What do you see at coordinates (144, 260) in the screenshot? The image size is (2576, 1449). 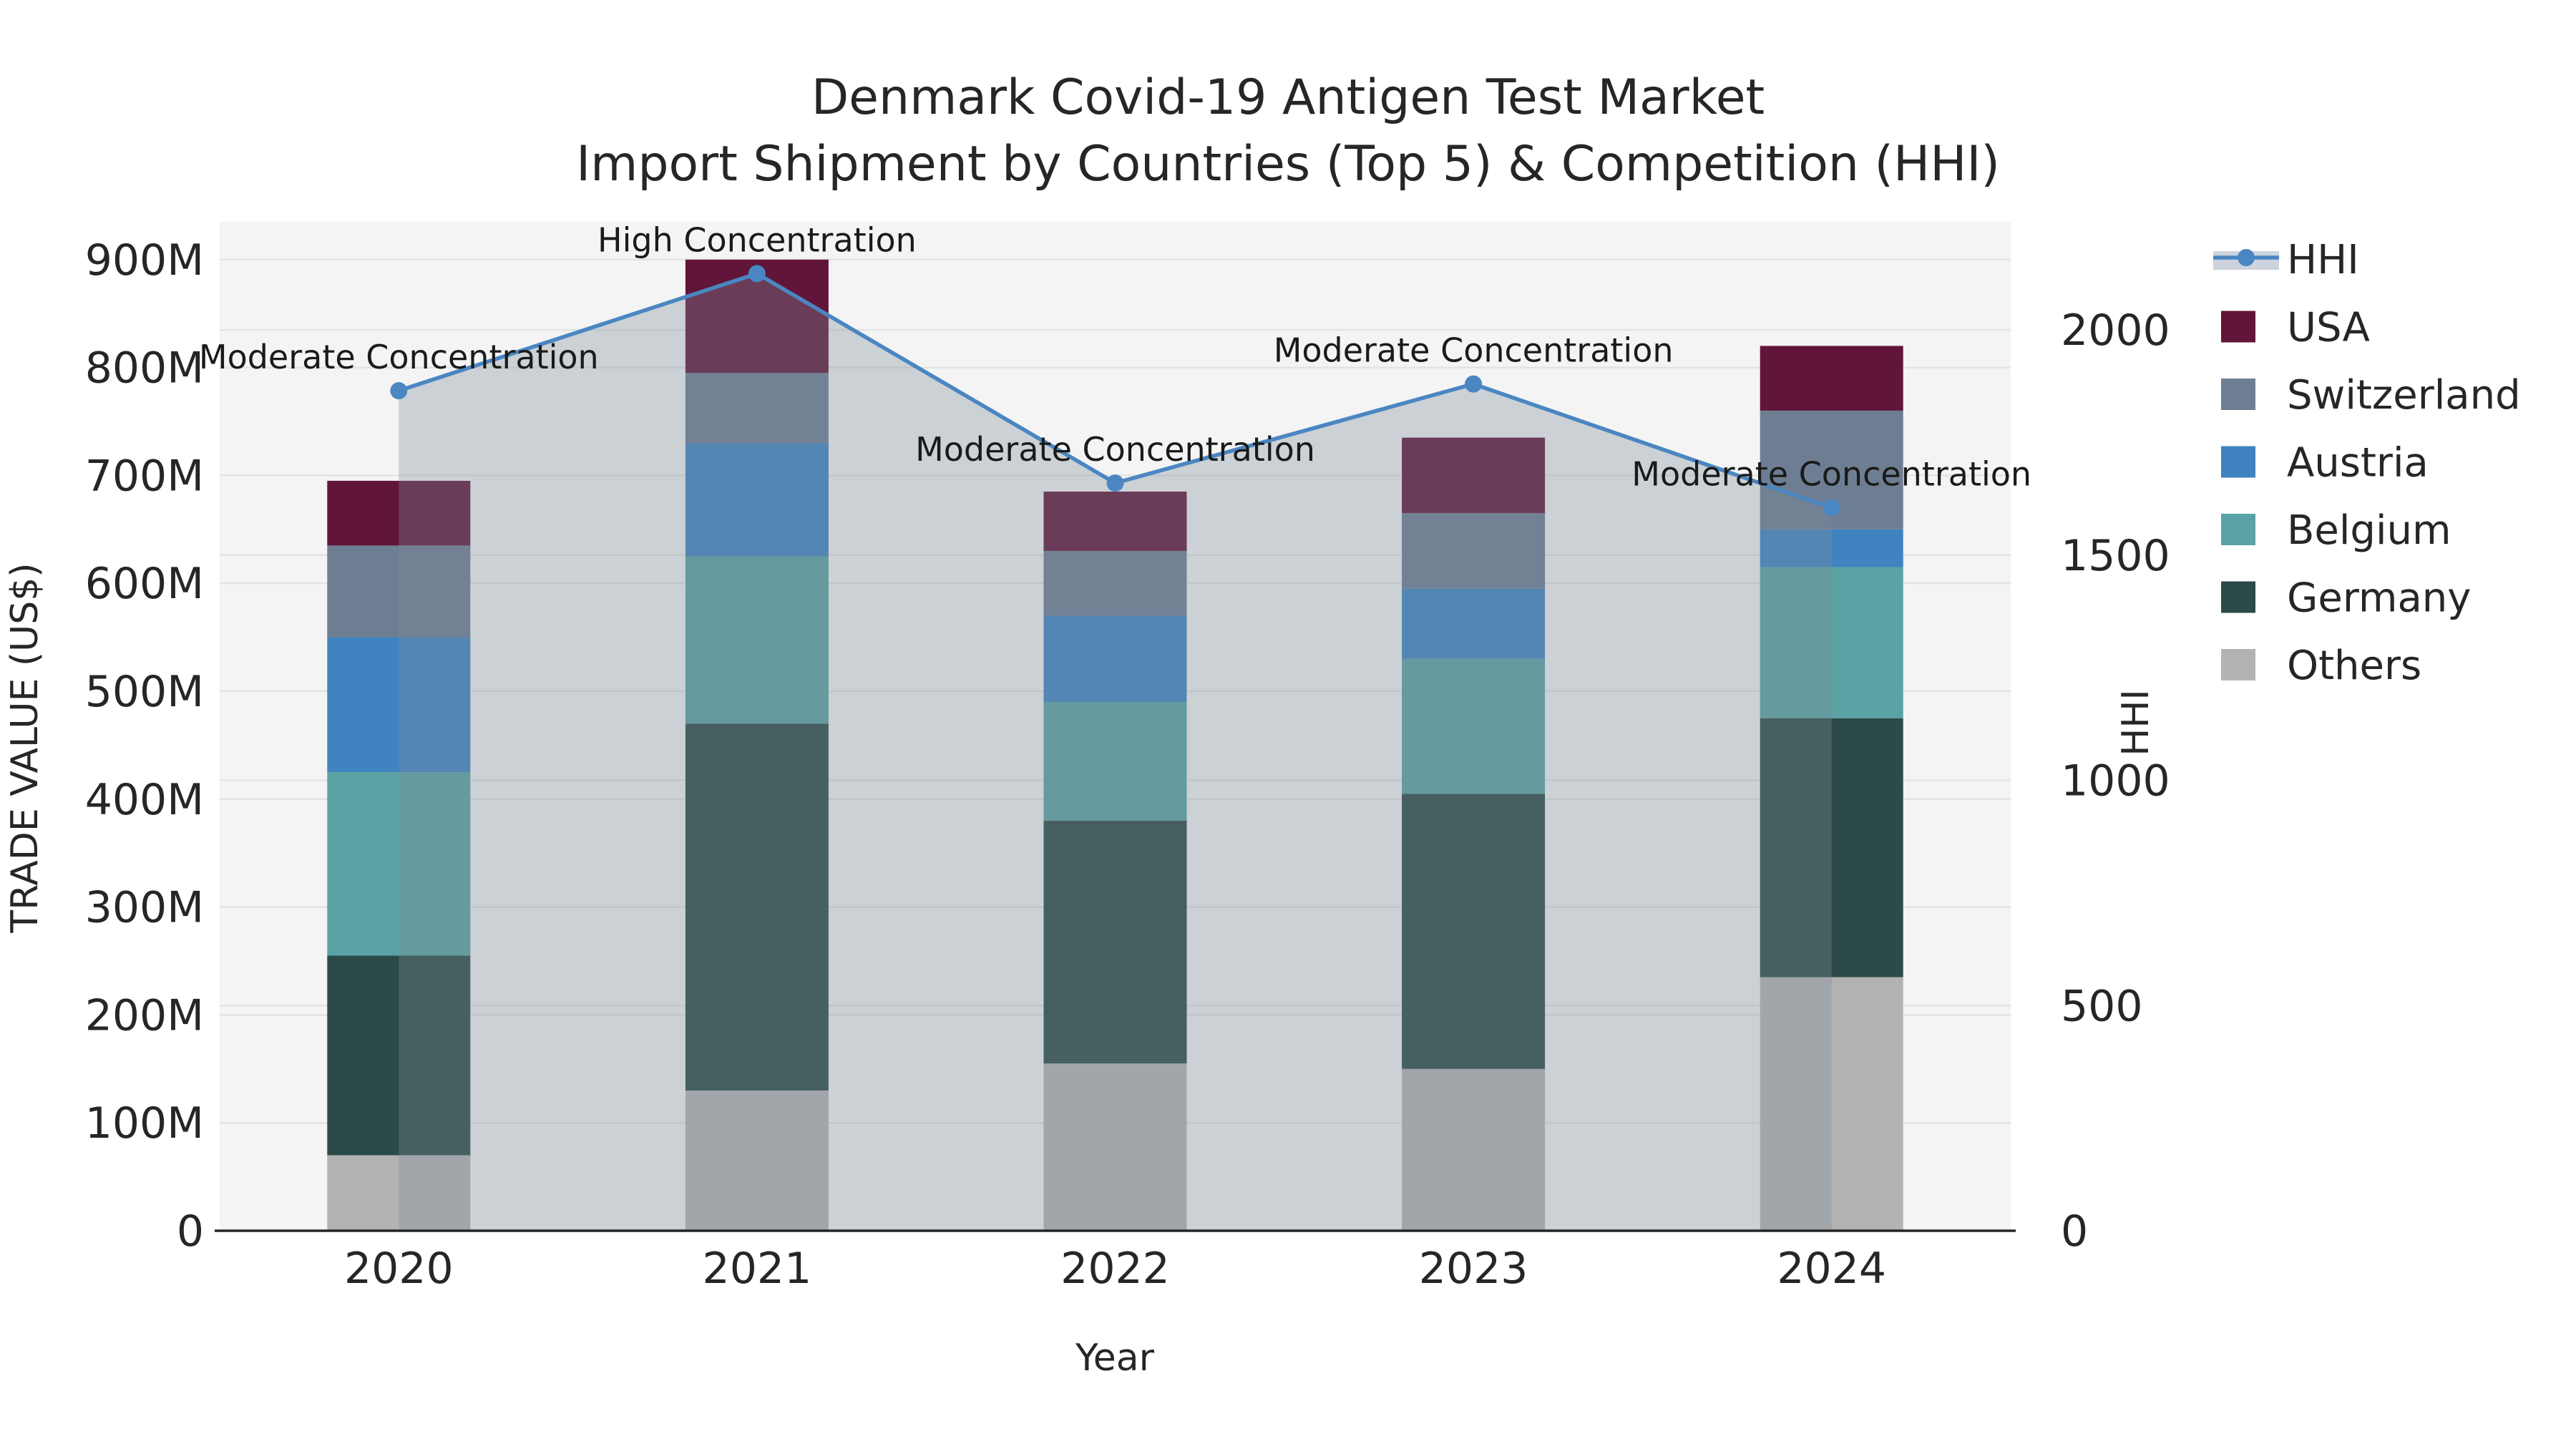 I see `y-left-tick-900M: 900M` at bounding box center [144, 260].